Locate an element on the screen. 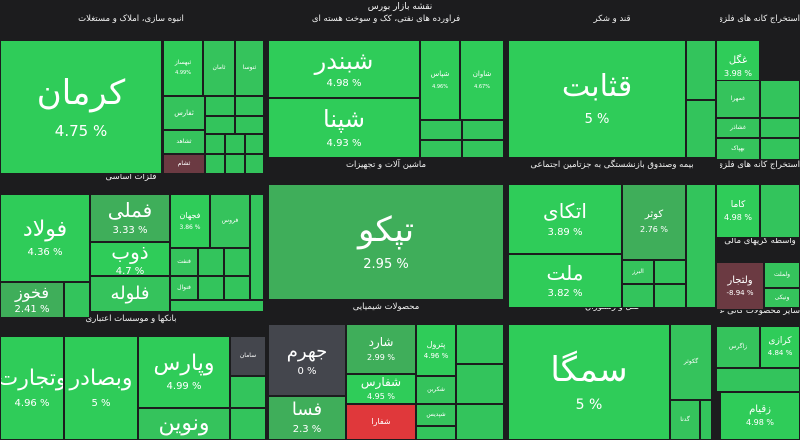 This screenshot has width=800, height=440. sector-label-s11: محصولات شیمیایی is located at coordinates (386, 307).